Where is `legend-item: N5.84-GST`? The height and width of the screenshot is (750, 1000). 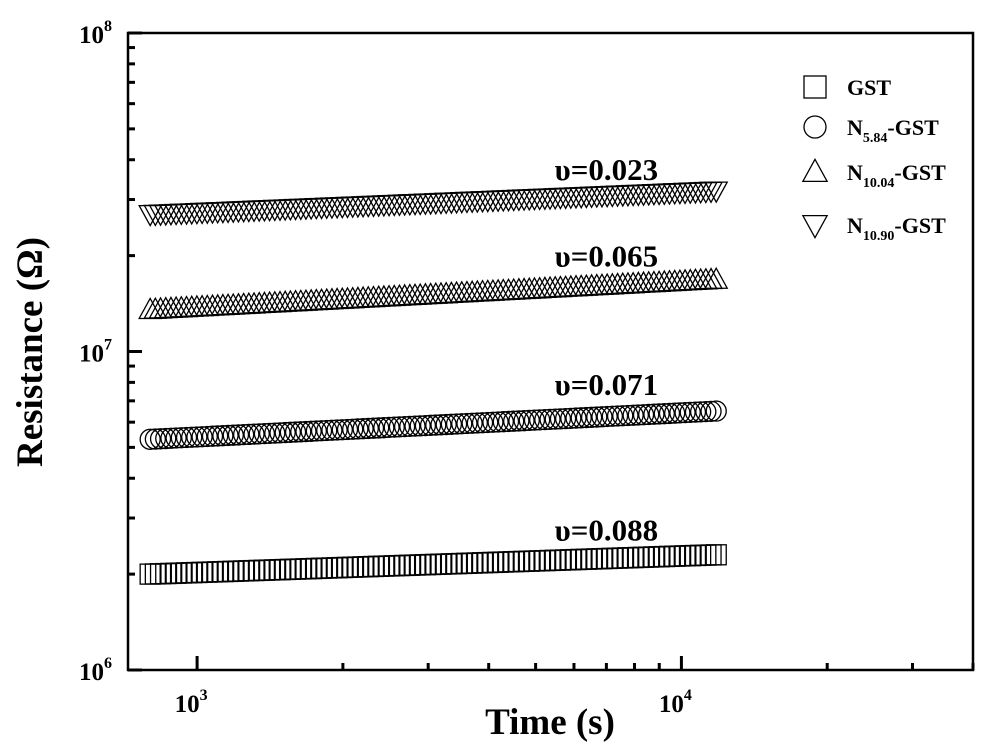 legend-item: N5.84-GST is located at coordinates (871, 130).